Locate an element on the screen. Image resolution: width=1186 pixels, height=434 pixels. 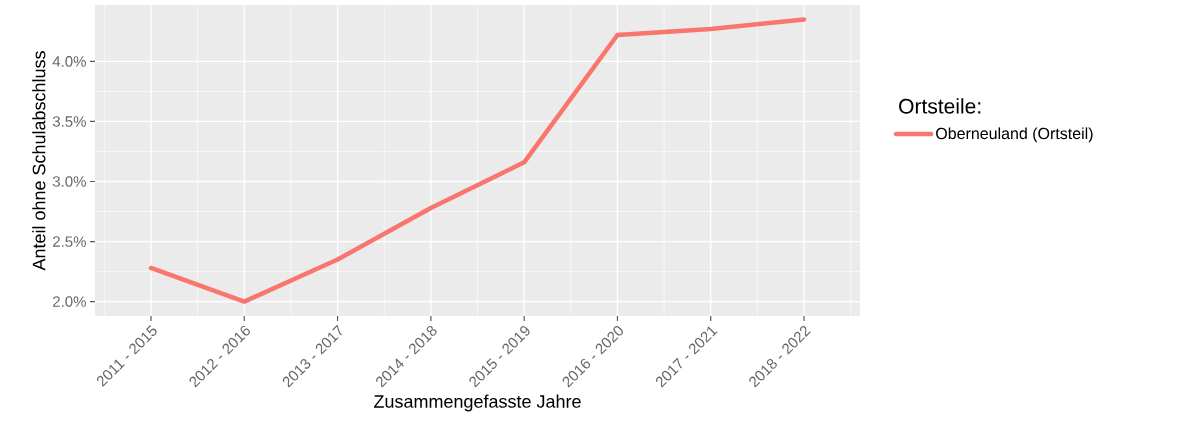
y-tick-label: 4.0% is located at coordinates (69, 61).